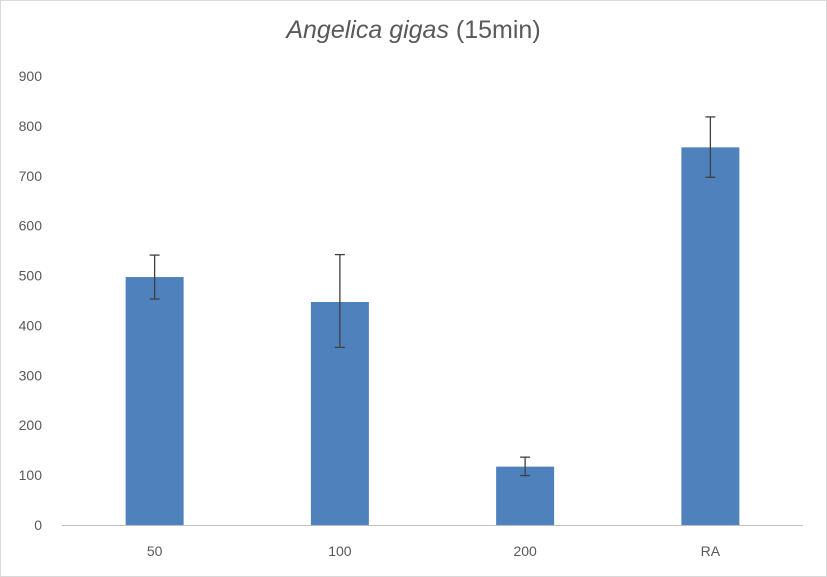 This screenshot has width=827, height=577. I want to click on y-tick-label: 300, so click(31, 375).